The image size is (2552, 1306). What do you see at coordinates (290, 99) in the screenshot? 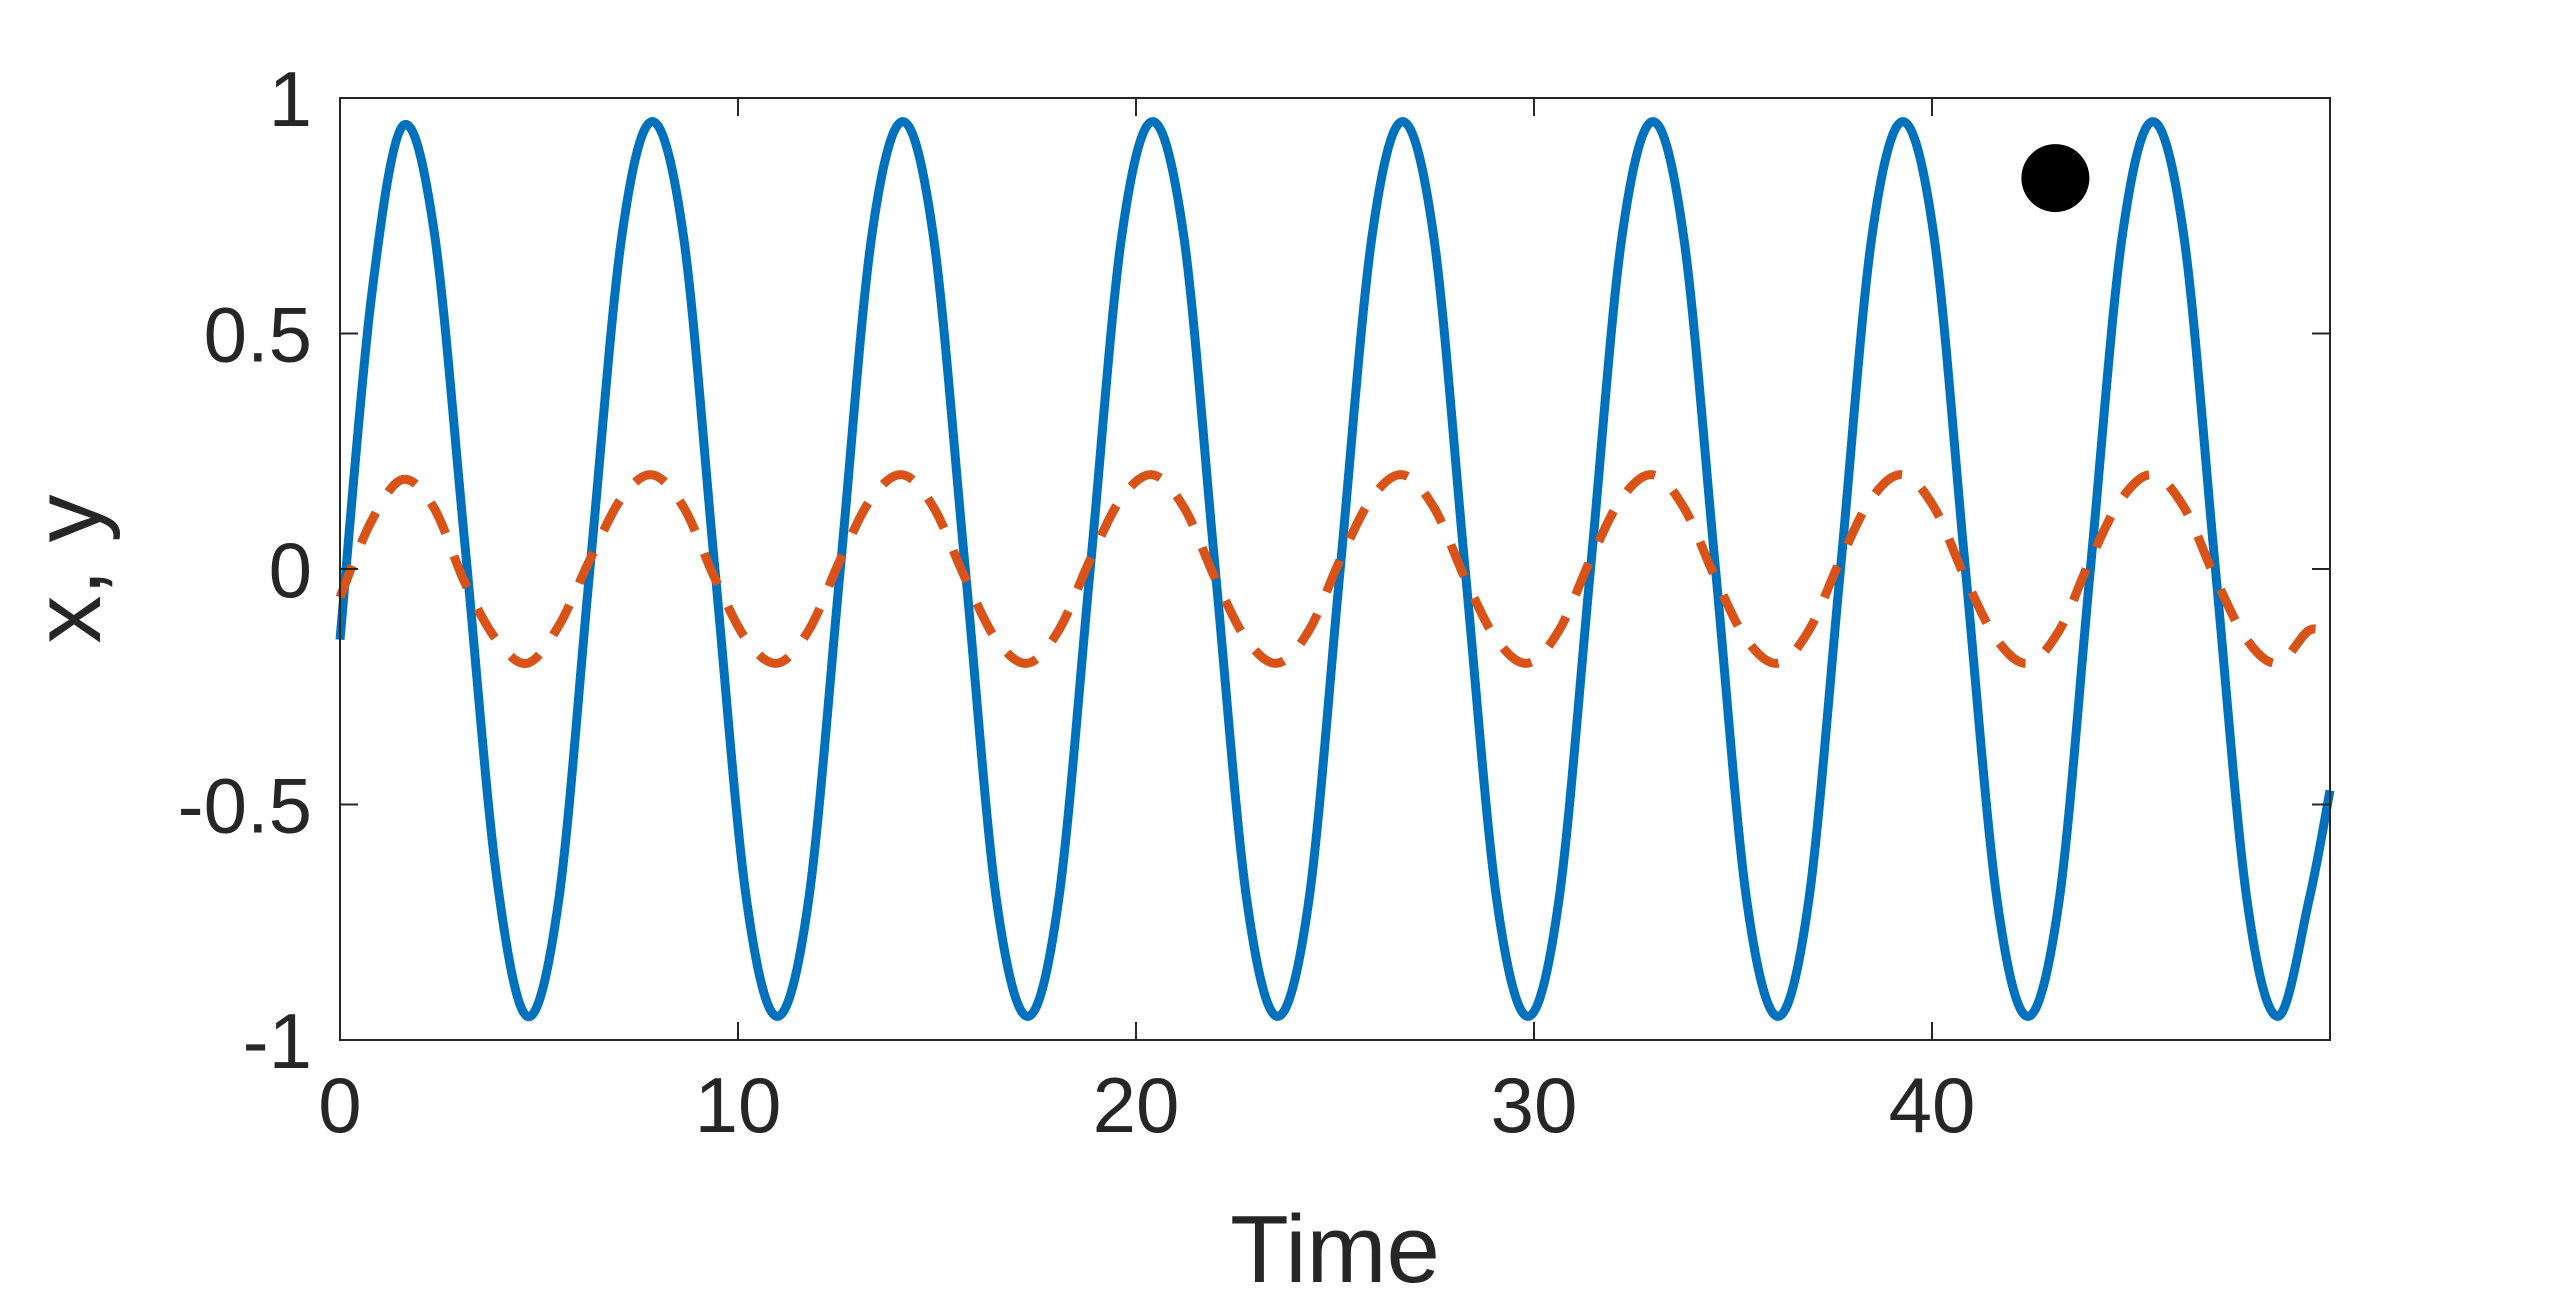
I see `y-tick-label: 1` at bounding box center [290, 99].